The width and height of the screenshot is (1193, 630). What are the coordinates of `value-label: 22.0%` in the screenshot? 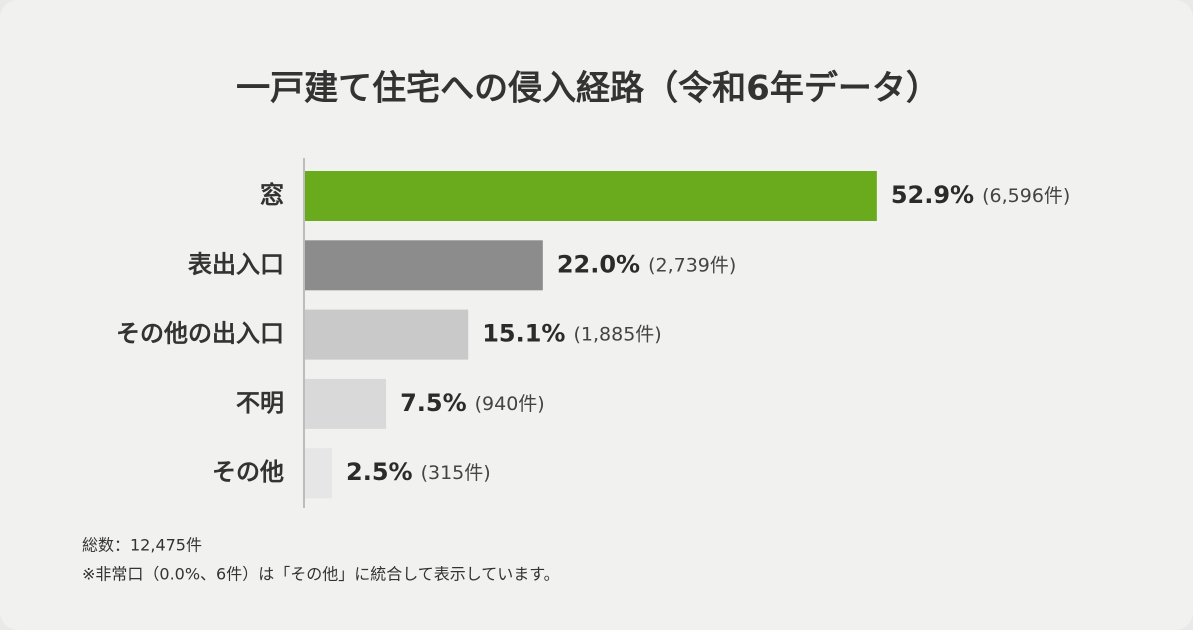 It's located at (598, 264).